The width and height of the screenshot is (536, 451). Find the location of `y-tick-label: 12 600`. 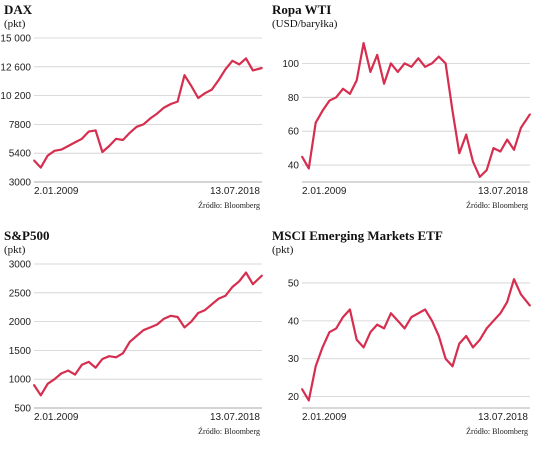

y-tick-label: 12 600 is located at coordinates (15, 67).